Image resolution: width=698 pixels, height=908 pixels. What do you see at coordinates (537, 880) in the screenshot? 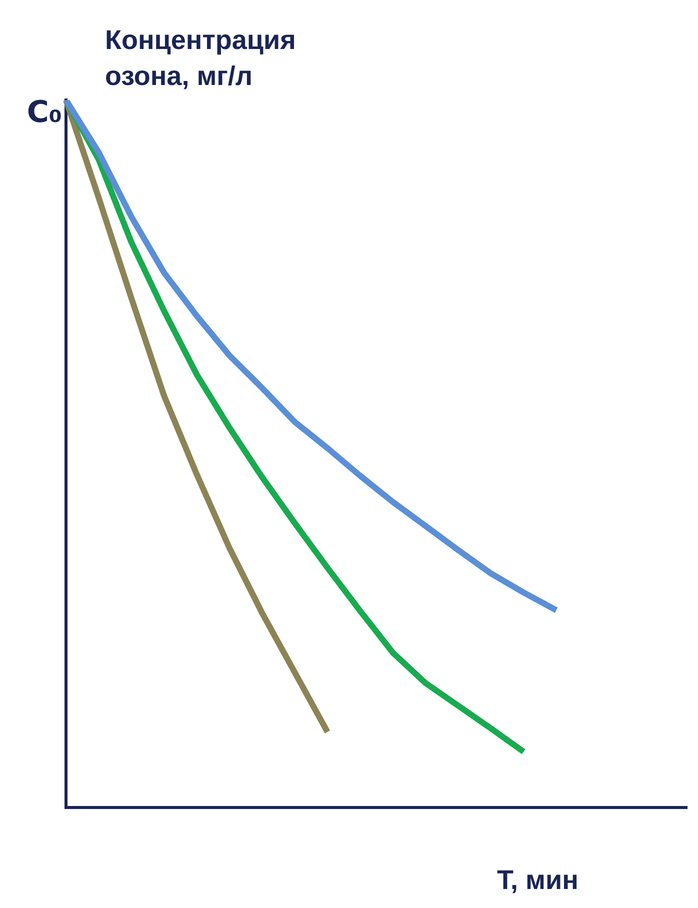
I see `x-axis-title: T, мин` at bounding box center [537, 880].